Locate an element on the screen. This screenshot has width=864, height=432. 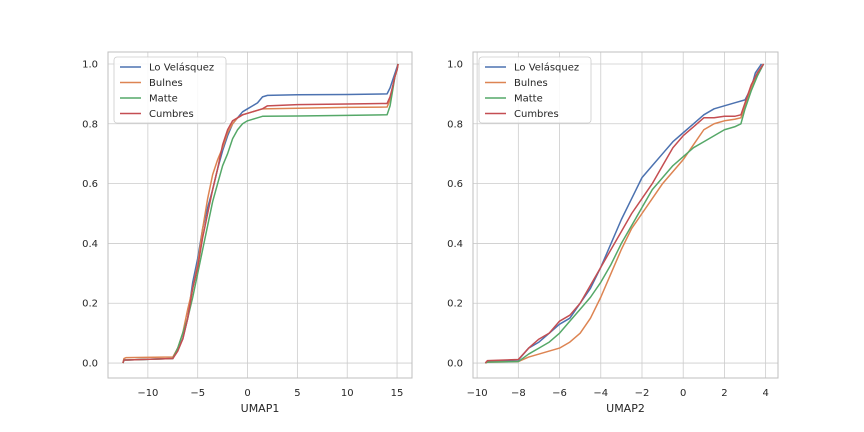
x-tick-label: −6 is located at coordinates (559, 393).